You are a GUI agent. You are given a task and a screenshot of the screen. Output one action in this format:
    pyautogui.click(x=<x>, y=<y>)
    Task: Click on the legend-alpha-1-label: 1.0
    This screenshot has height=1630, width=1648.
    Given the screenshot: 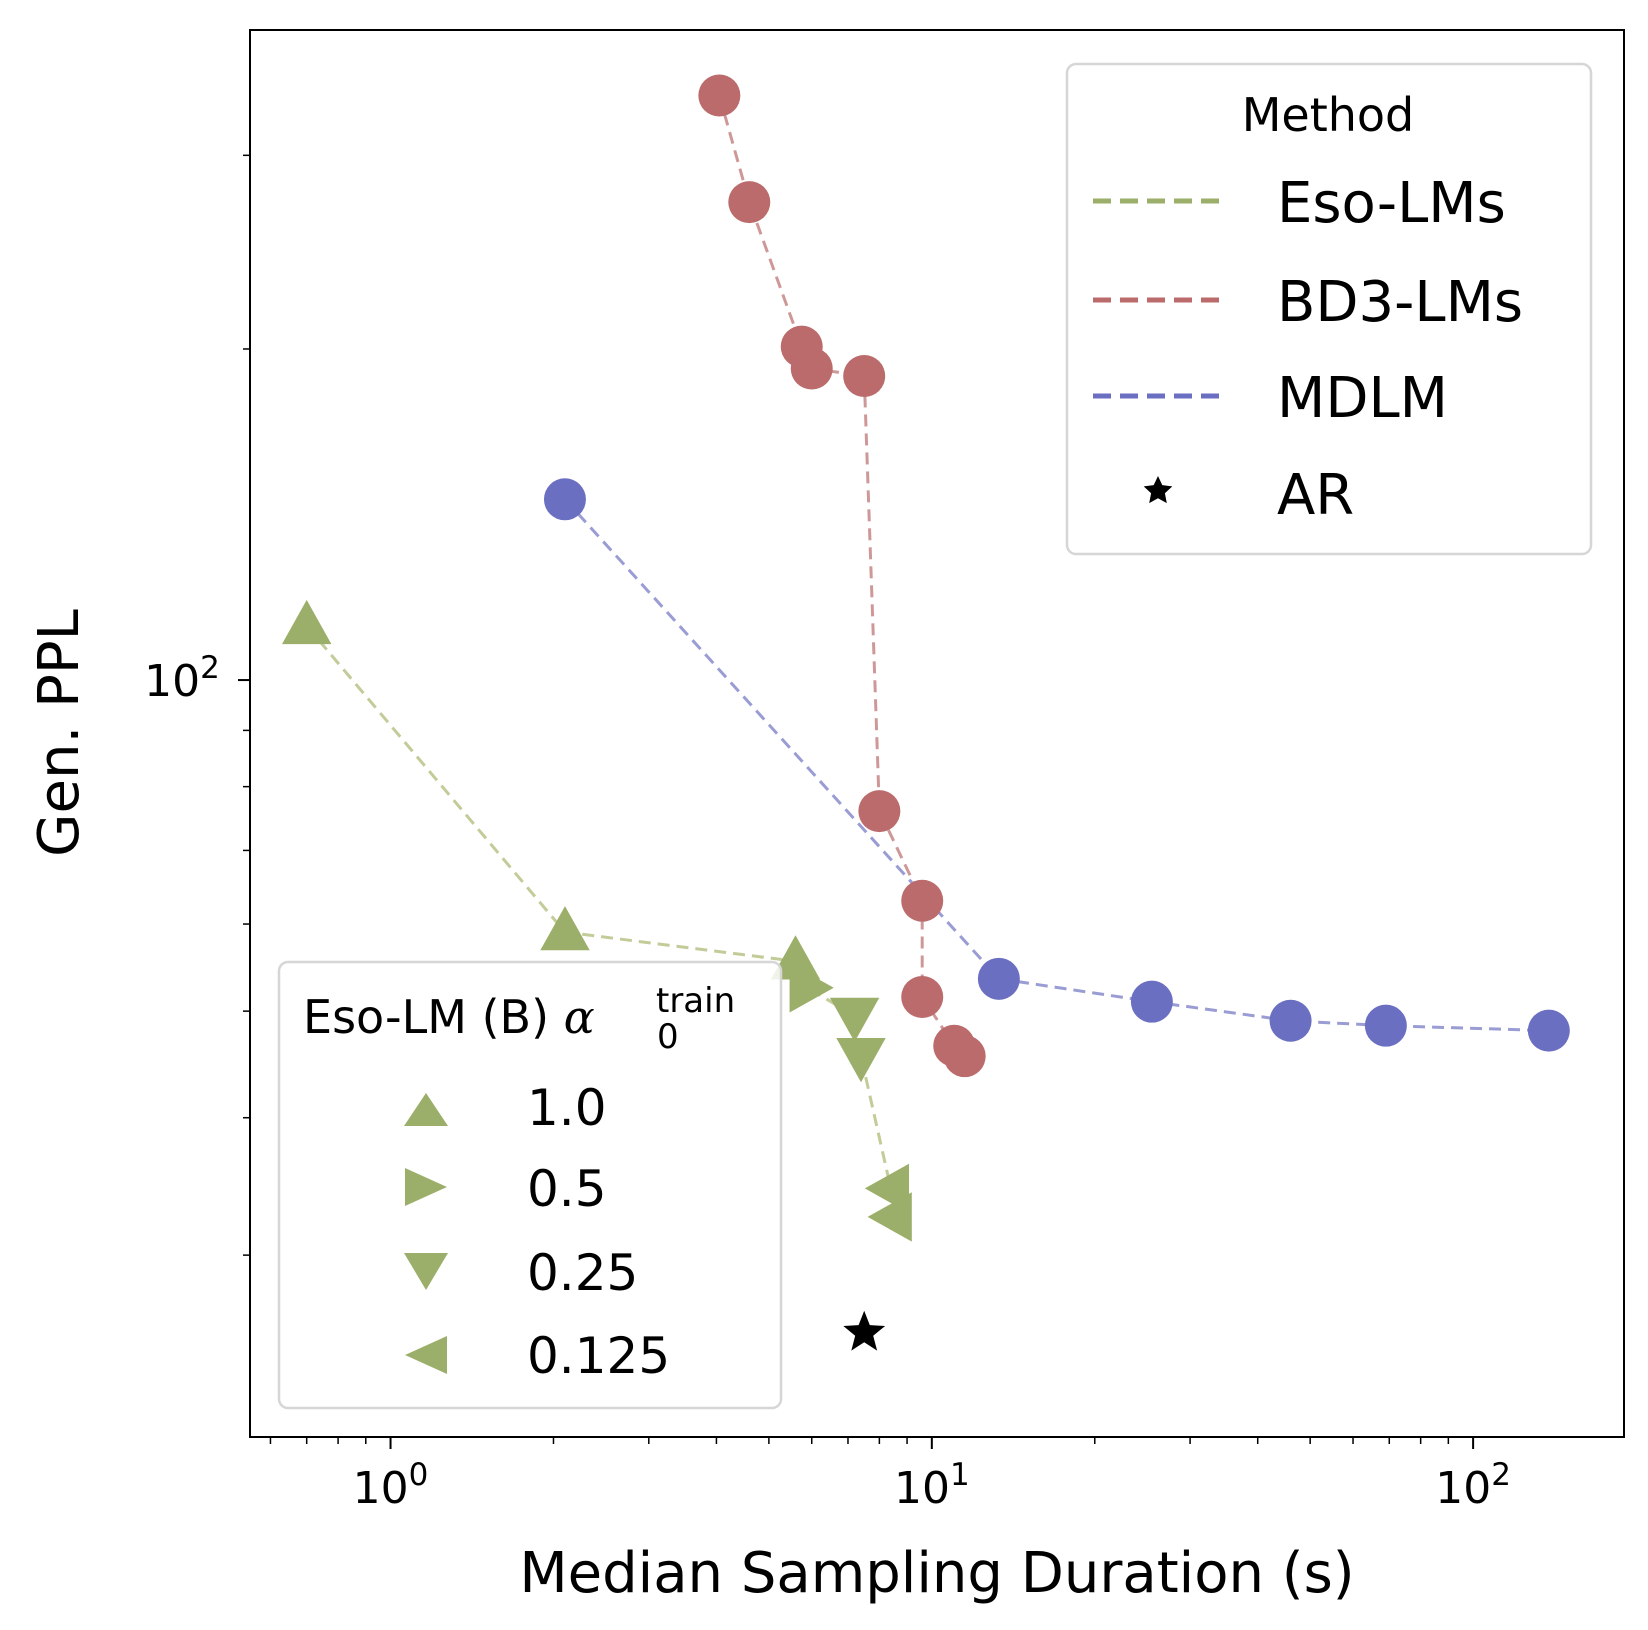 What is the action you would take?
    pyautogui.click(x=567, y=1108)
    